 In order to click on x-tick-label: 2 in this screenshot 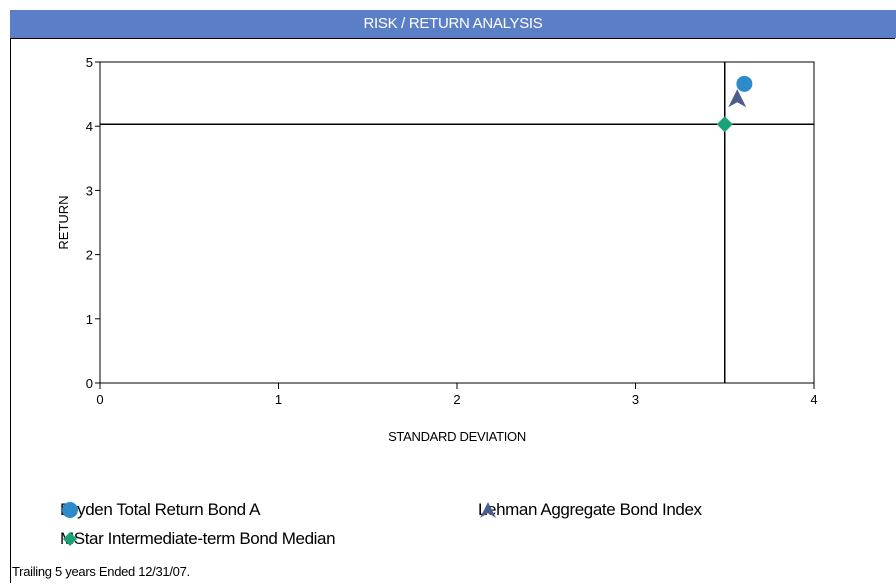, I will do `click(456, 399)`.